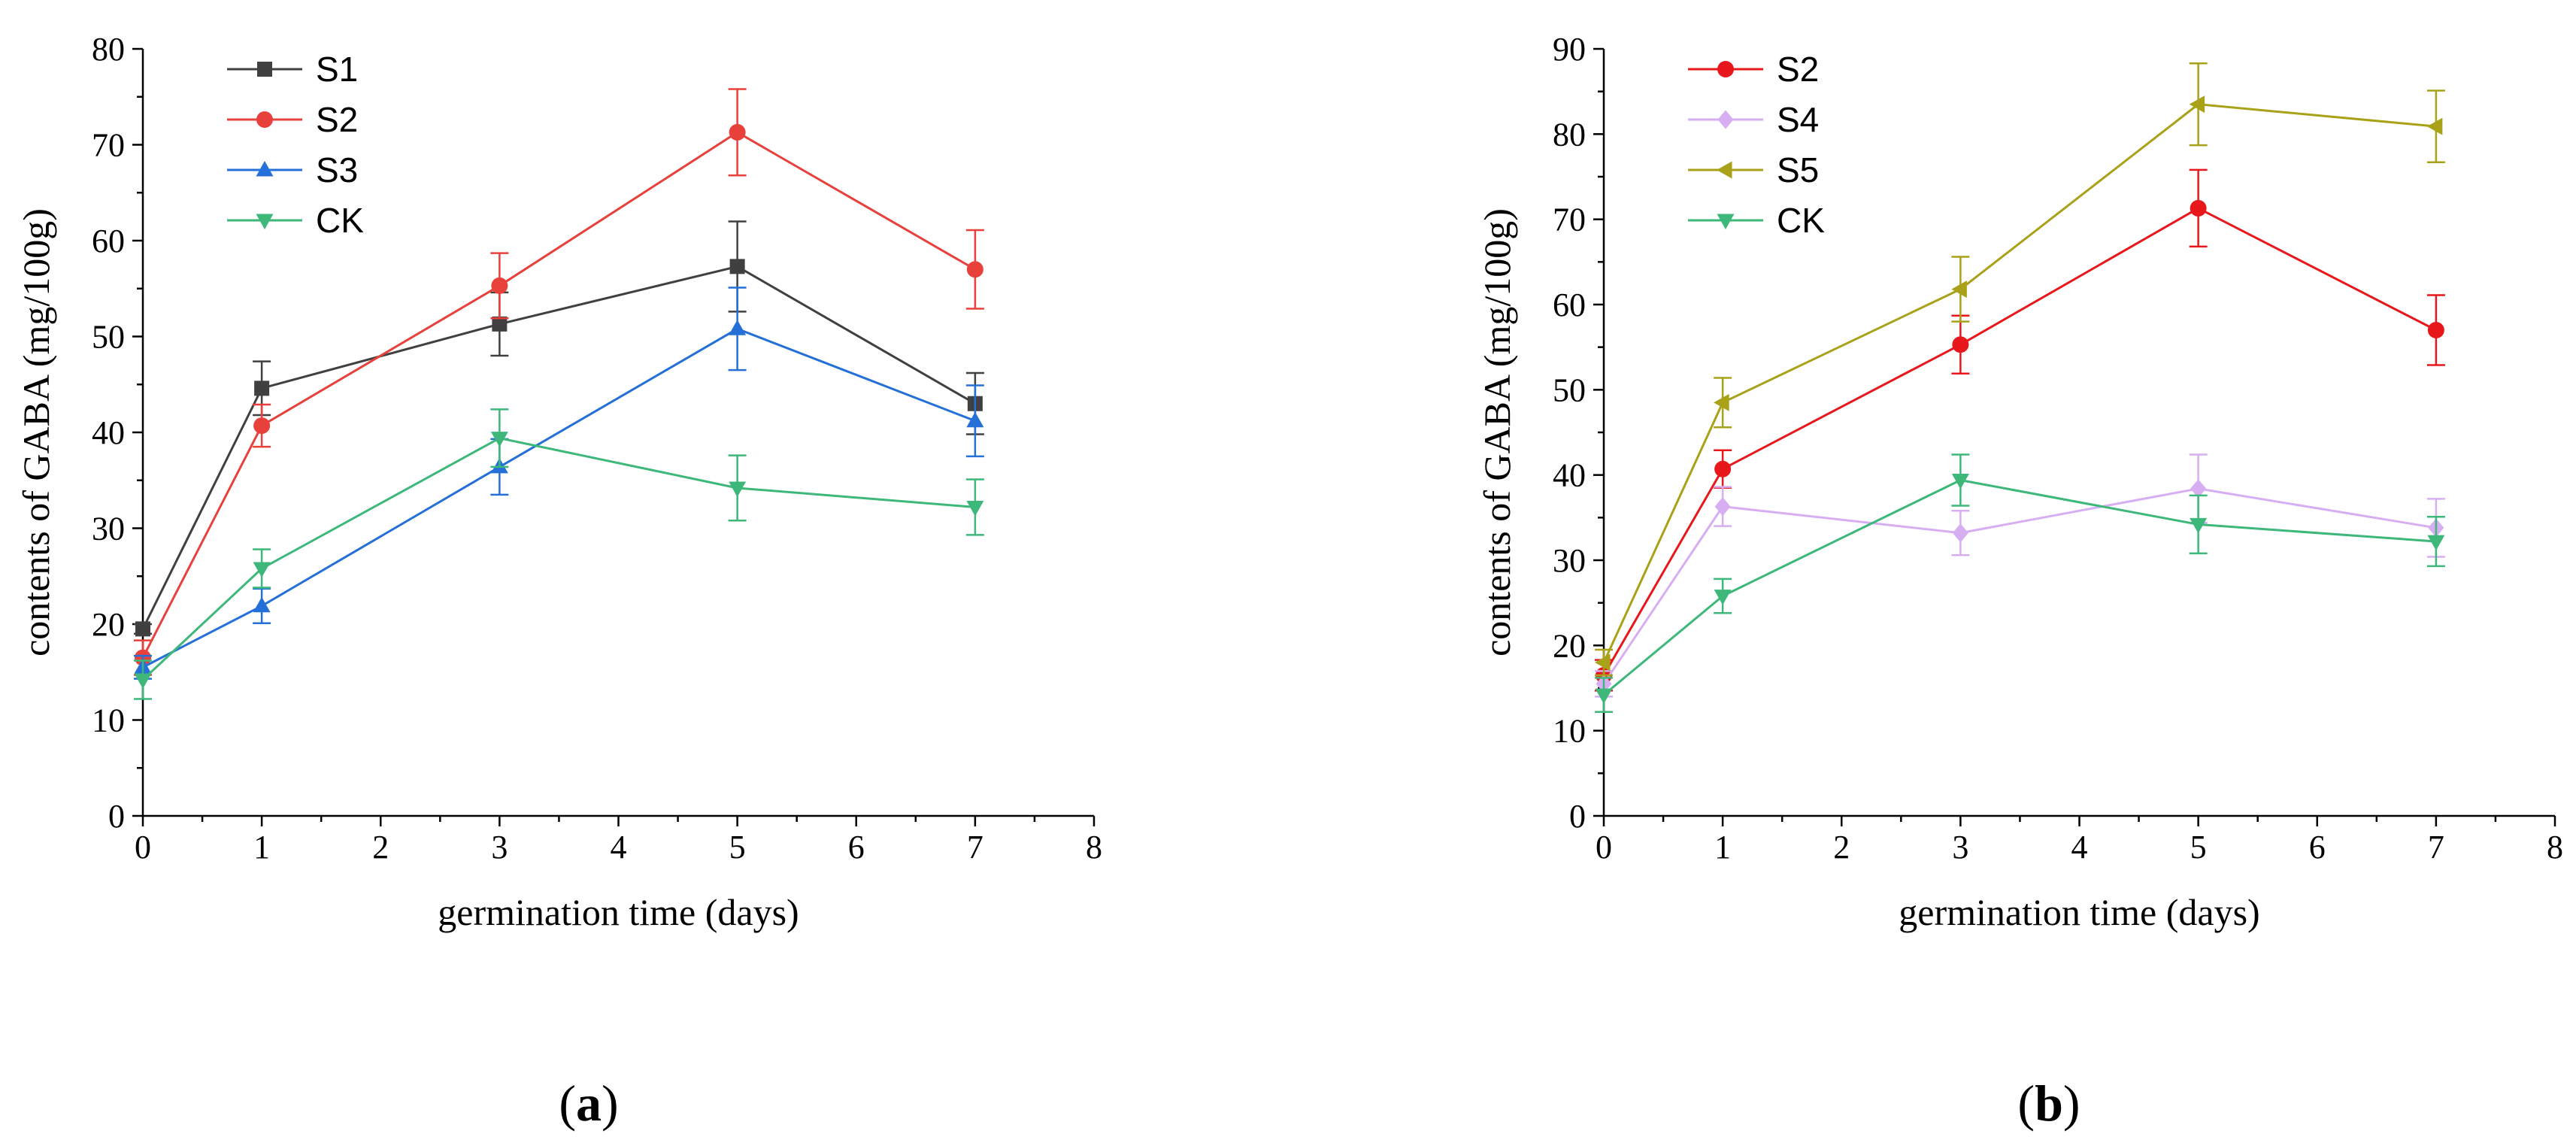 This screenshot has width=2576, height=1146. I want to click on series-line-s2, so click(2019, 441).